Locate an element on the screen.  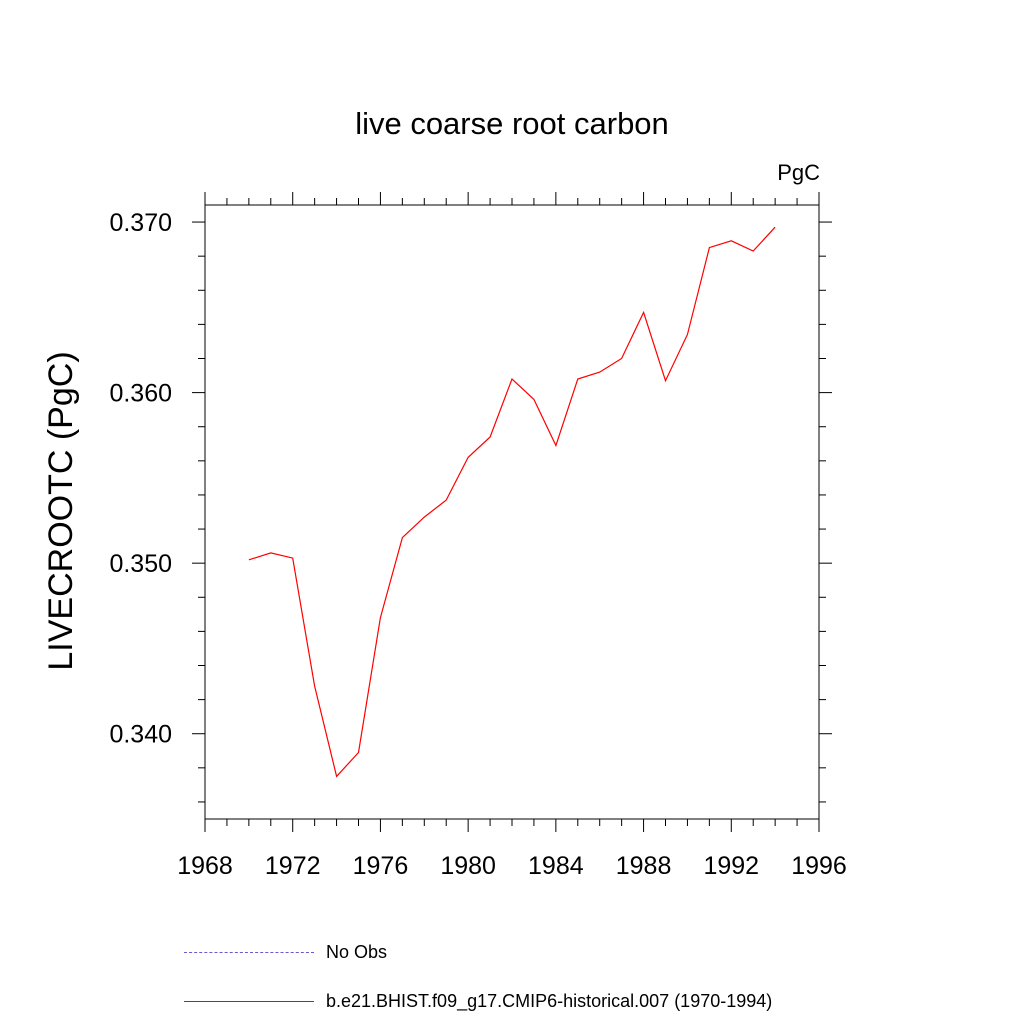
legend-item-no-obs: No Obs is located at coordinates (285, 952).